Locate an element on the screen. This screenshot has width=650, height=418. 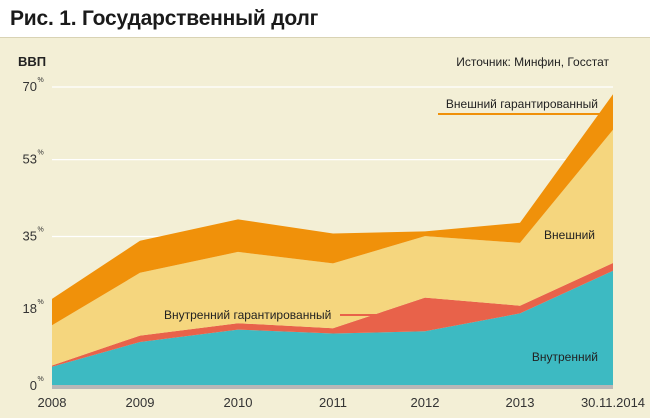
y-axis-ticks: 0 %18 %35 %53 %70% is located at coordinates (33, 235).